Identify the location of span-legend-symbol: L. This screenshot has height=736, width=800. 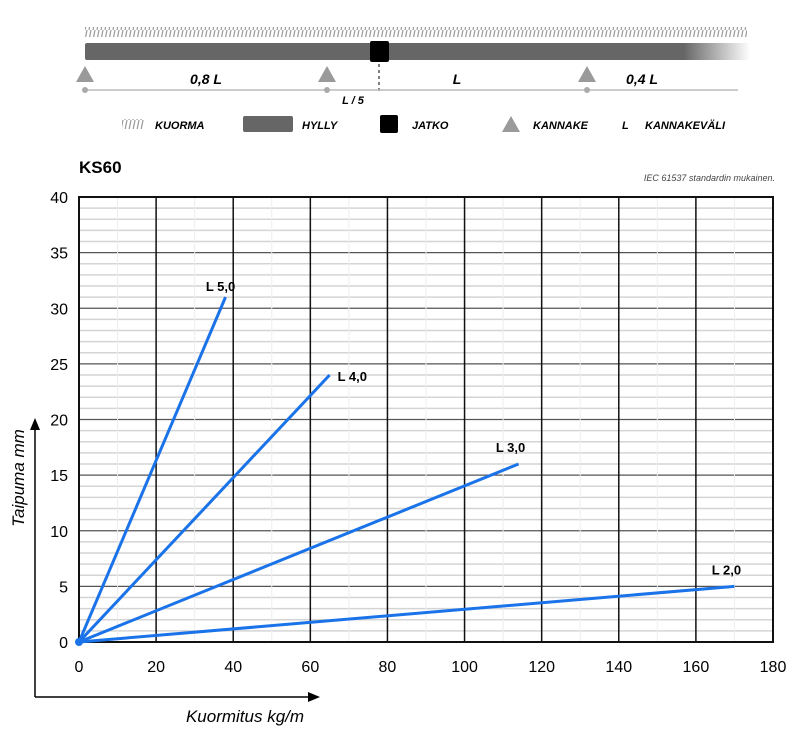
(625, 126).